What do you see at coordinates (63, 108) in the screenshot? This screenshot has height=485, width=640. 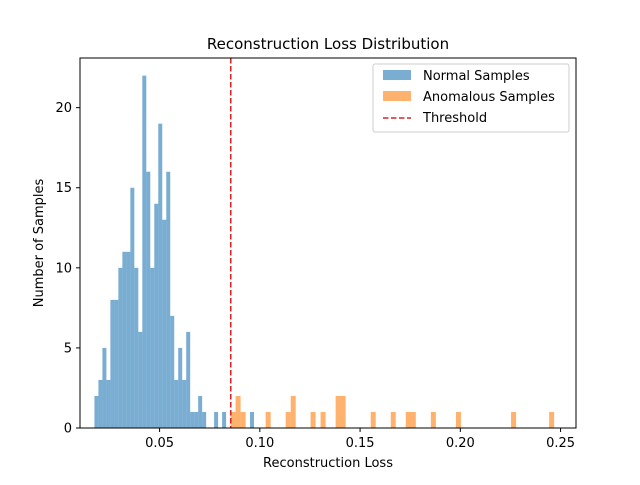 I see `y-tick-label: 20` at bounding box center [63, 108].